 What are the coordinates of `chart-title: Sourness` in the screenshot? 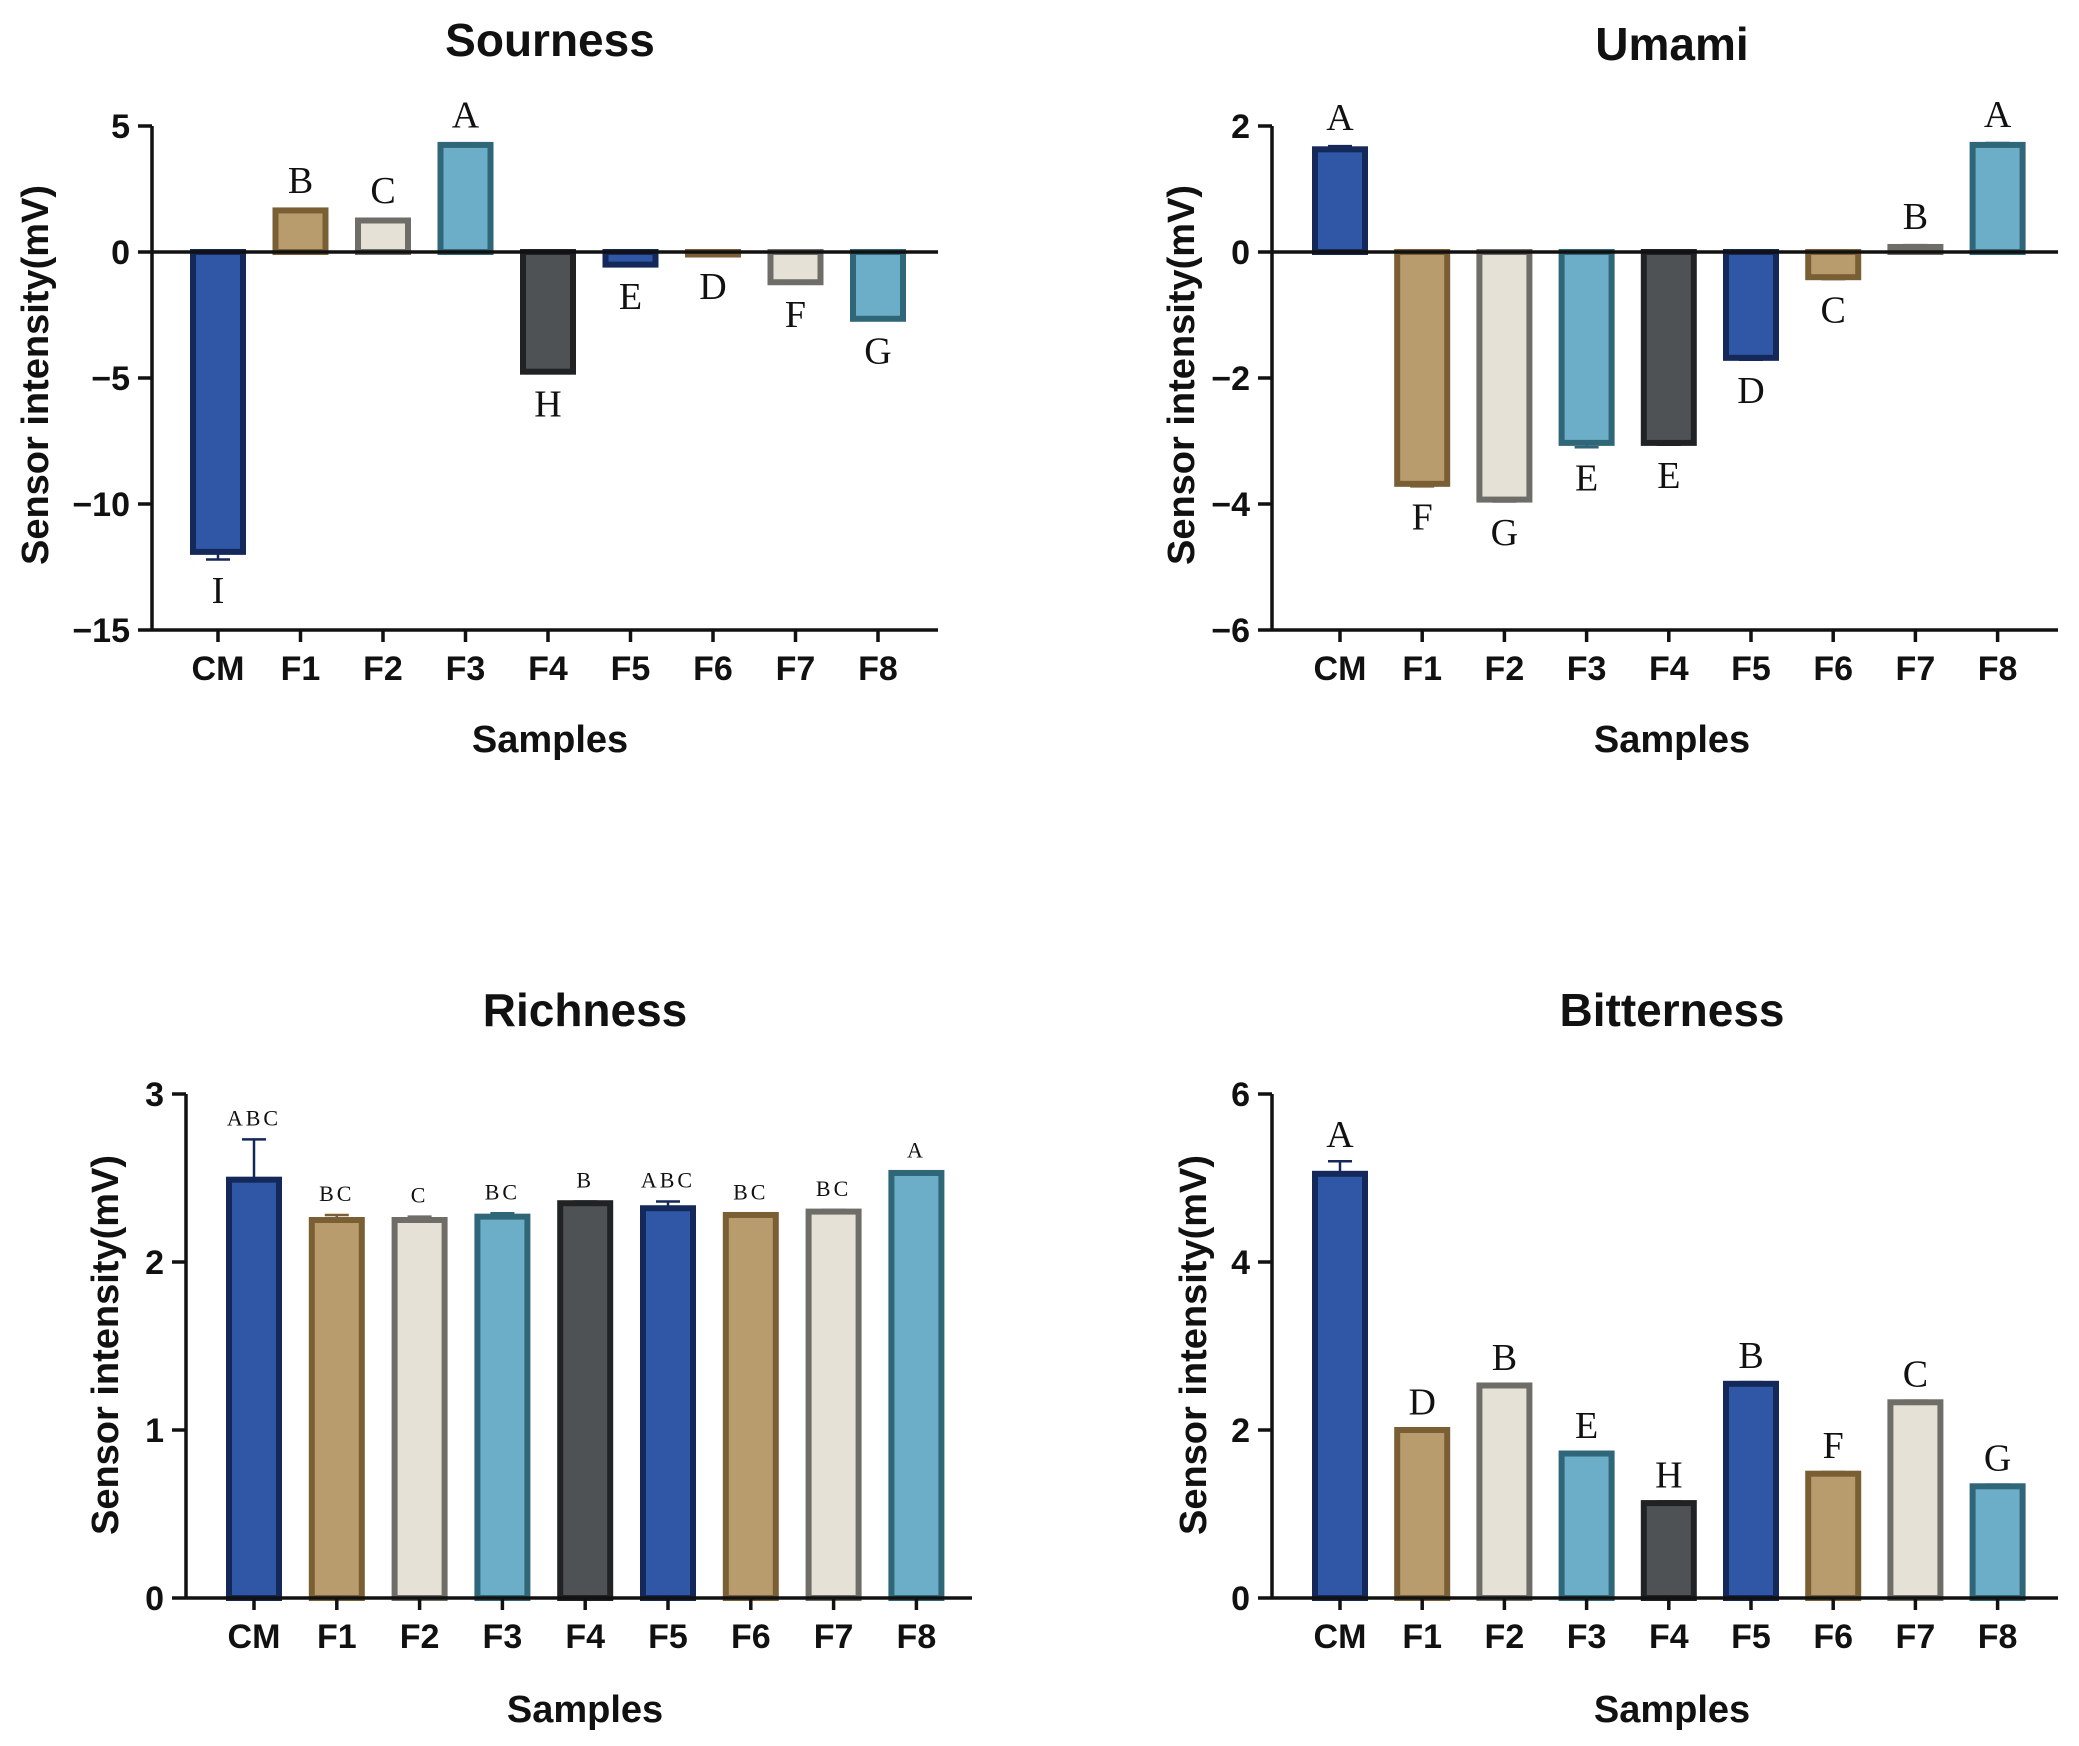 It's located at (550, 40).